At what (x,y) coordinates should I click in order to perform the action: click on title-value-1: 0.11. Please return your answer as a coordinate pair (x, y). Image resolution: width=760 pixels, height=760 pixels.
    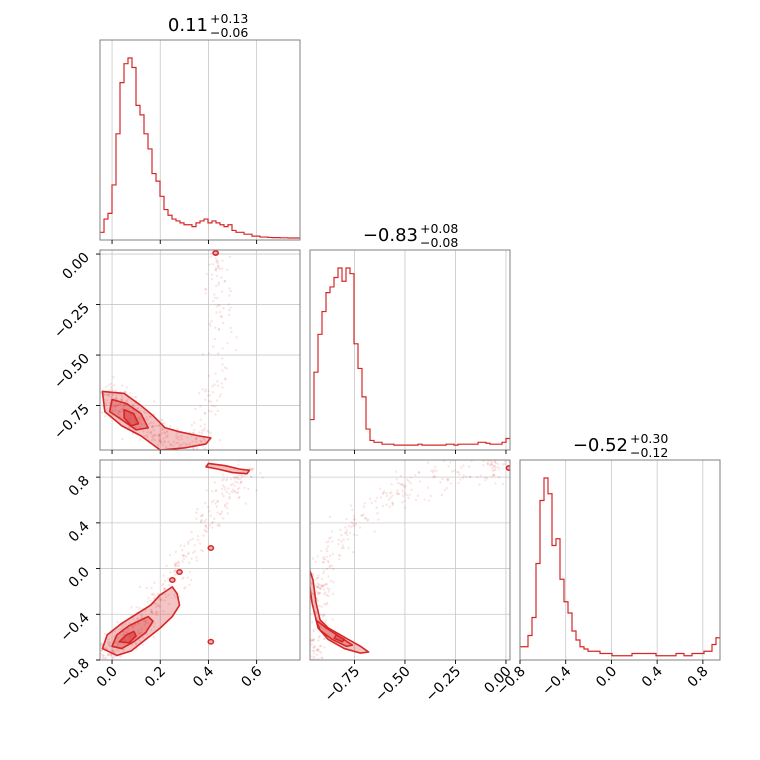
    Looking at the image, I should click on (188, 25).